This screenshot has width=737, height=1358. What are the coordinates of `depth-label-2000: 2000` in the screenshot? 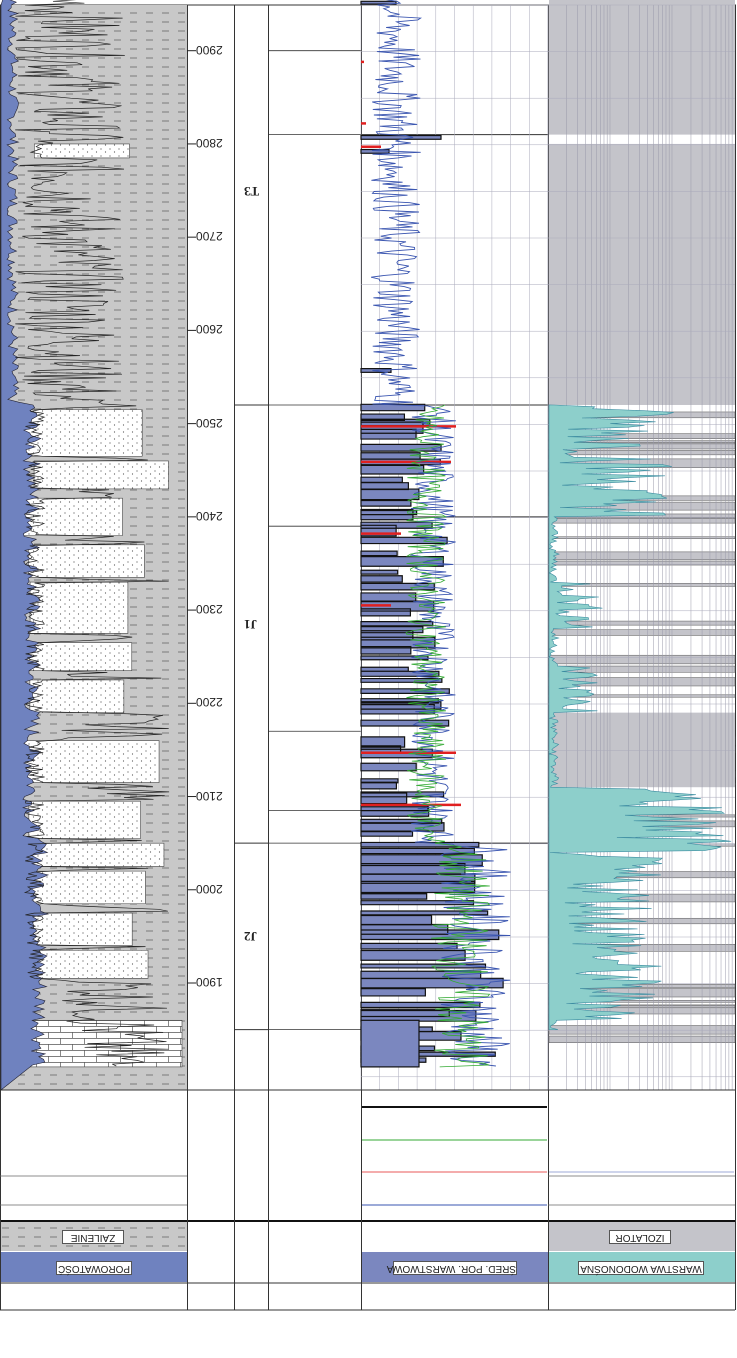 It's located at (209, 888).